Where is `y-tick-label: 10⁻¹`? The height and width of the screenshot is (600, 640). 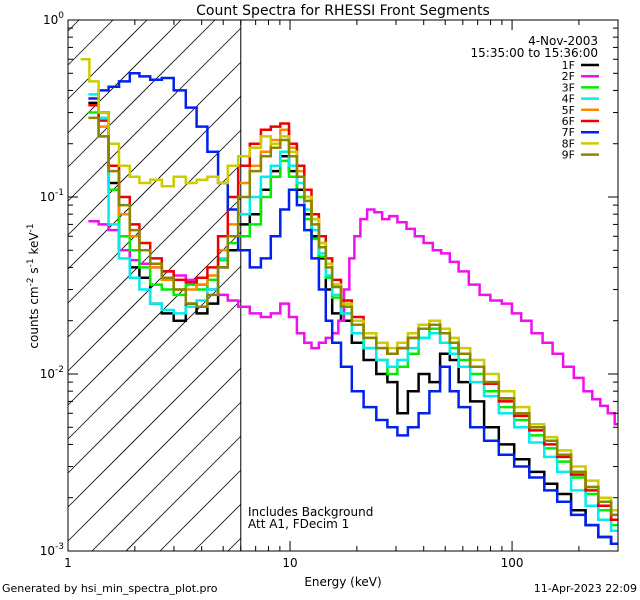 y-tick-label: 10⁻¹ is located at coordinates (52, 196).